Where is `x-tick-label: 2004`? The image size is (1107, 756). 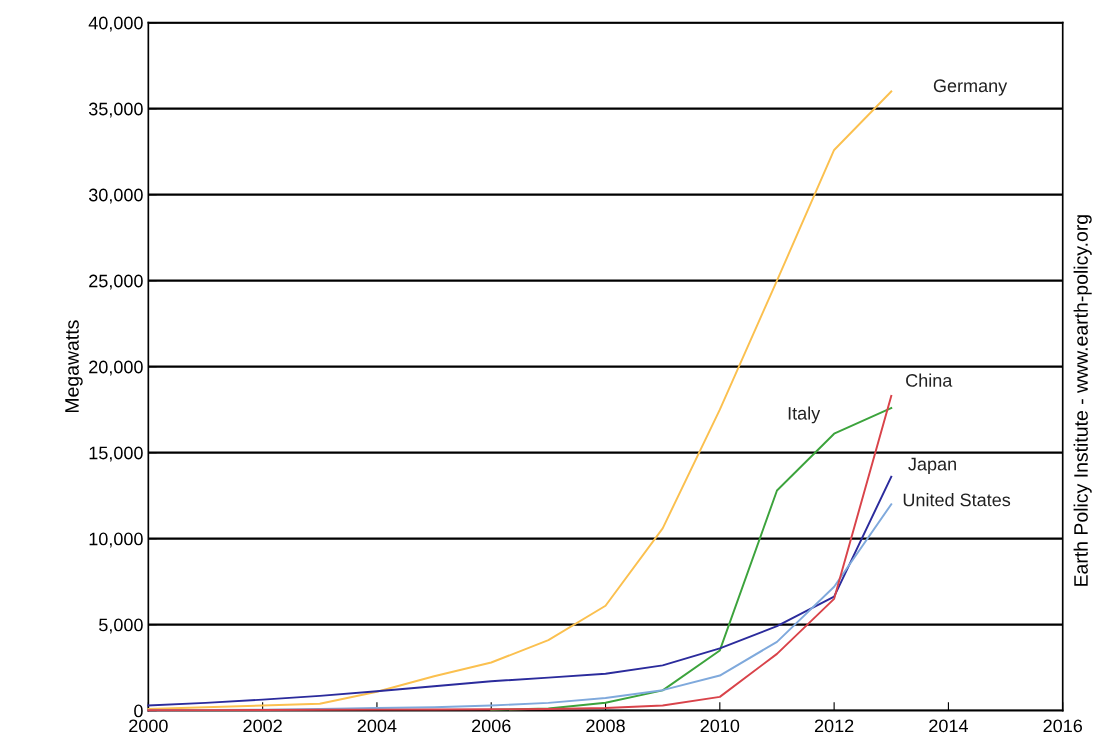
x-tick-label: 2004 is located at coordinates (377, 726).